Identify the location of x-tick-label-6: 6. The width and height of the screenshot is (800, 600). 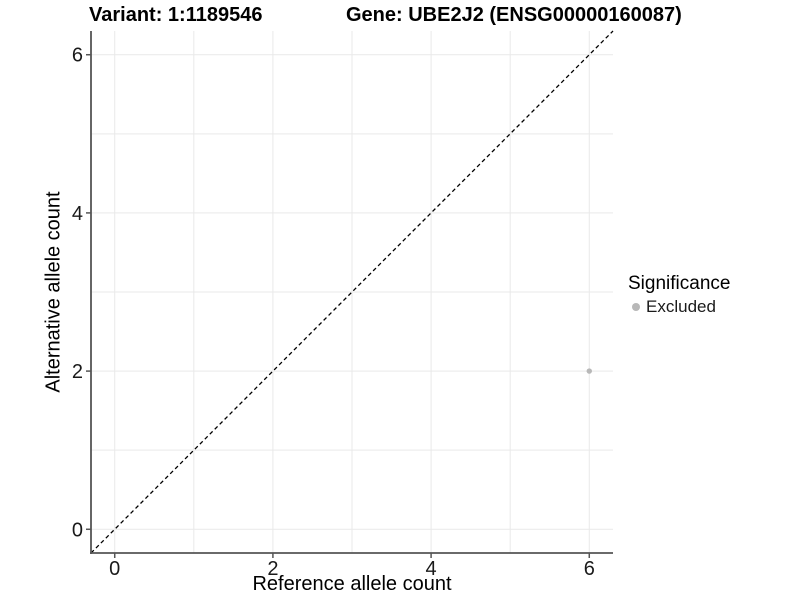
(589, 569).